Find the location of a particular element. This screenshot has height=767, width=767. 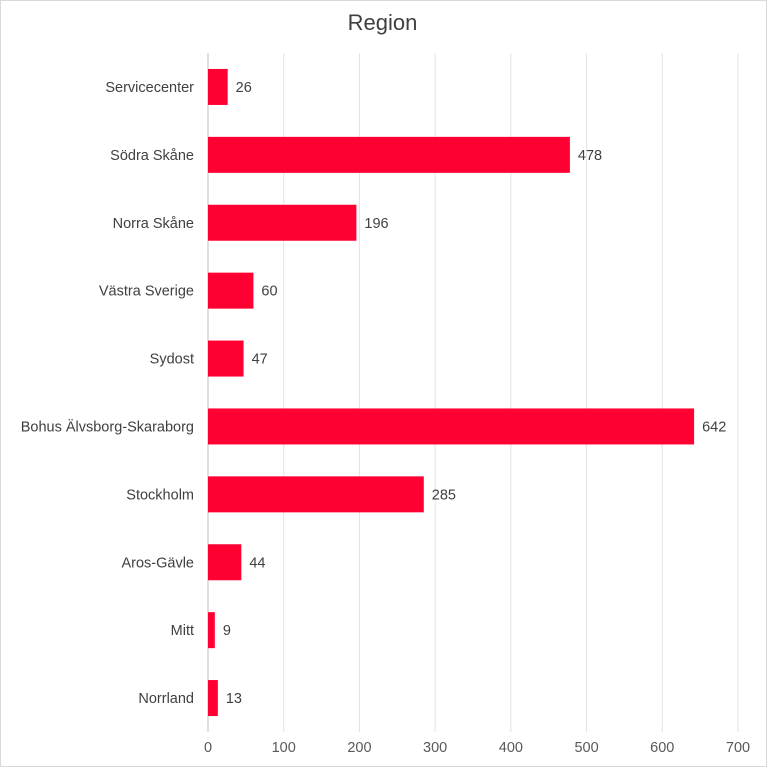

x-tick-label: 700 is located at coordinates (738, 748).